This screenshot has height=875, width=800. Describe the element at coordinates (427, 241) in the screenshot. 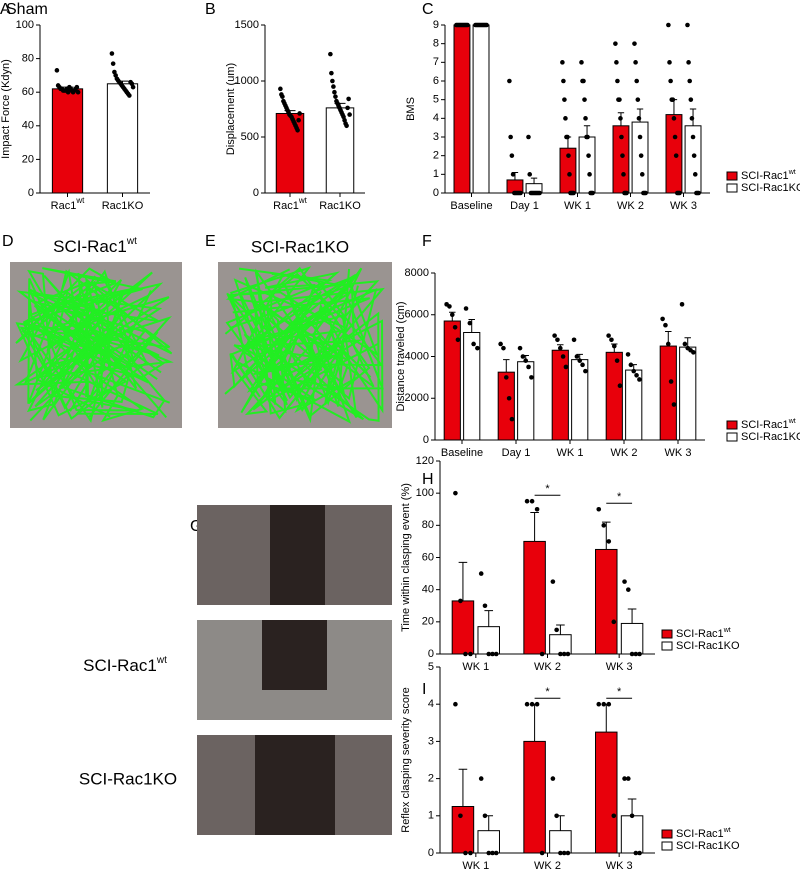

I see `panel-letter: F` at that location.